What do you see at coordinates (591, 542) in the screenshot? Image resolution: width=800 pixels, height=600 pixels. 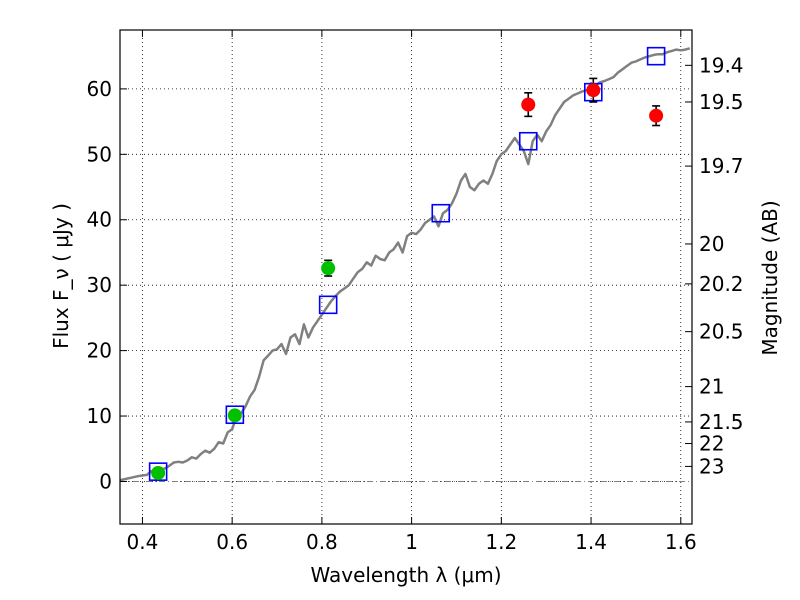 I see `x-tick-label: 1.4` at bounding box center [591, 542].